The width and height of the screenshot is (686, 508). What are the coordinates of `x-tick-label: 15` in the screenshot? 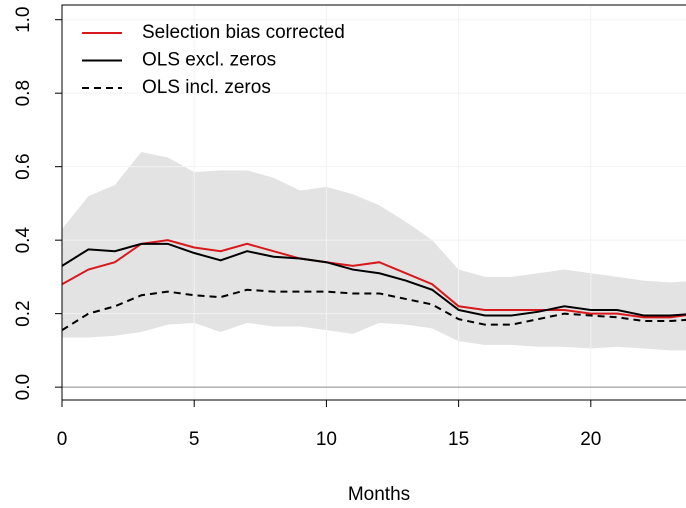 It's located at (458, 439).